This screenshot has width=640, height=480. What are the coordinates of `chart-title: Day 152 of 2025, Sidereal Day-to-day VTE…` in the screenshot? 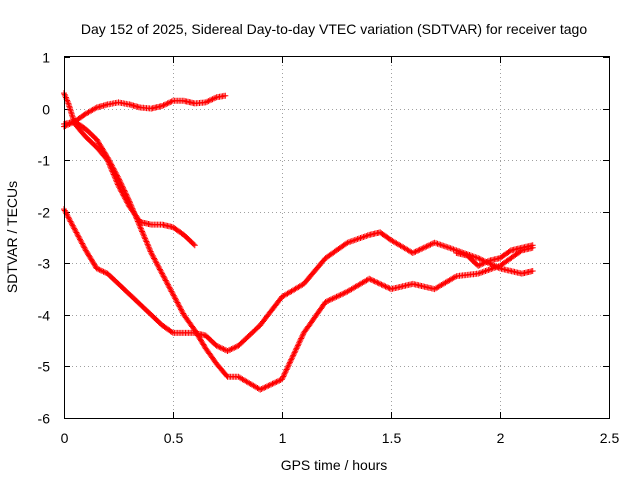 It's located at (334, 29).